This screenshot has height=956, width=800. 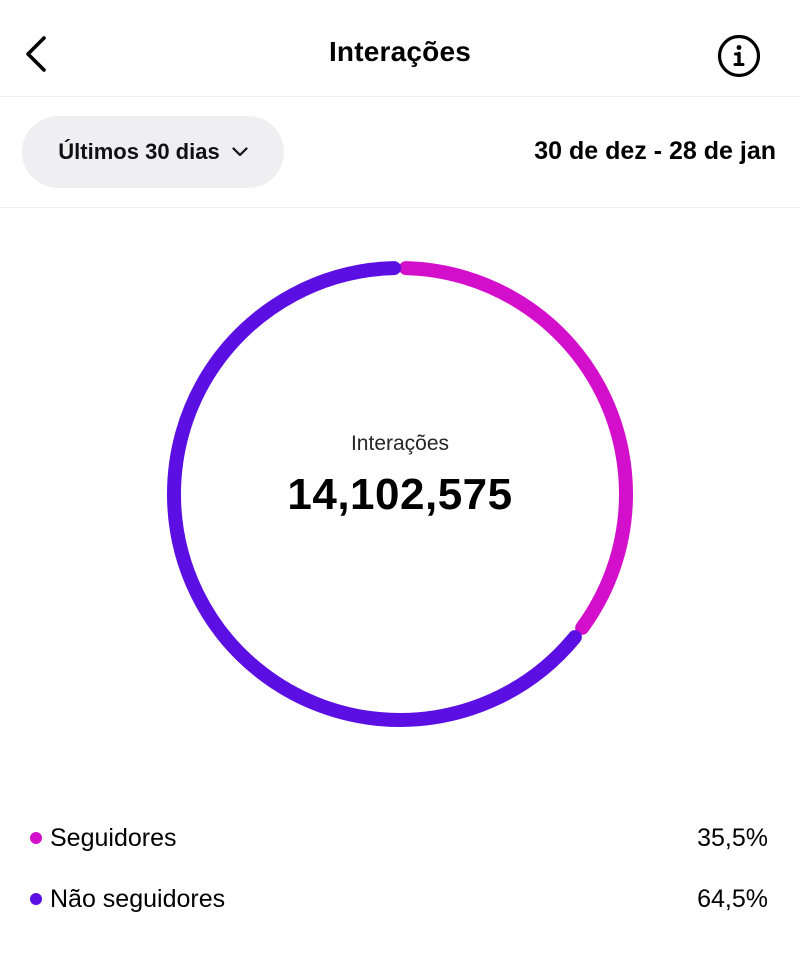 I want to click on back-button, so click(x=38, y=54).